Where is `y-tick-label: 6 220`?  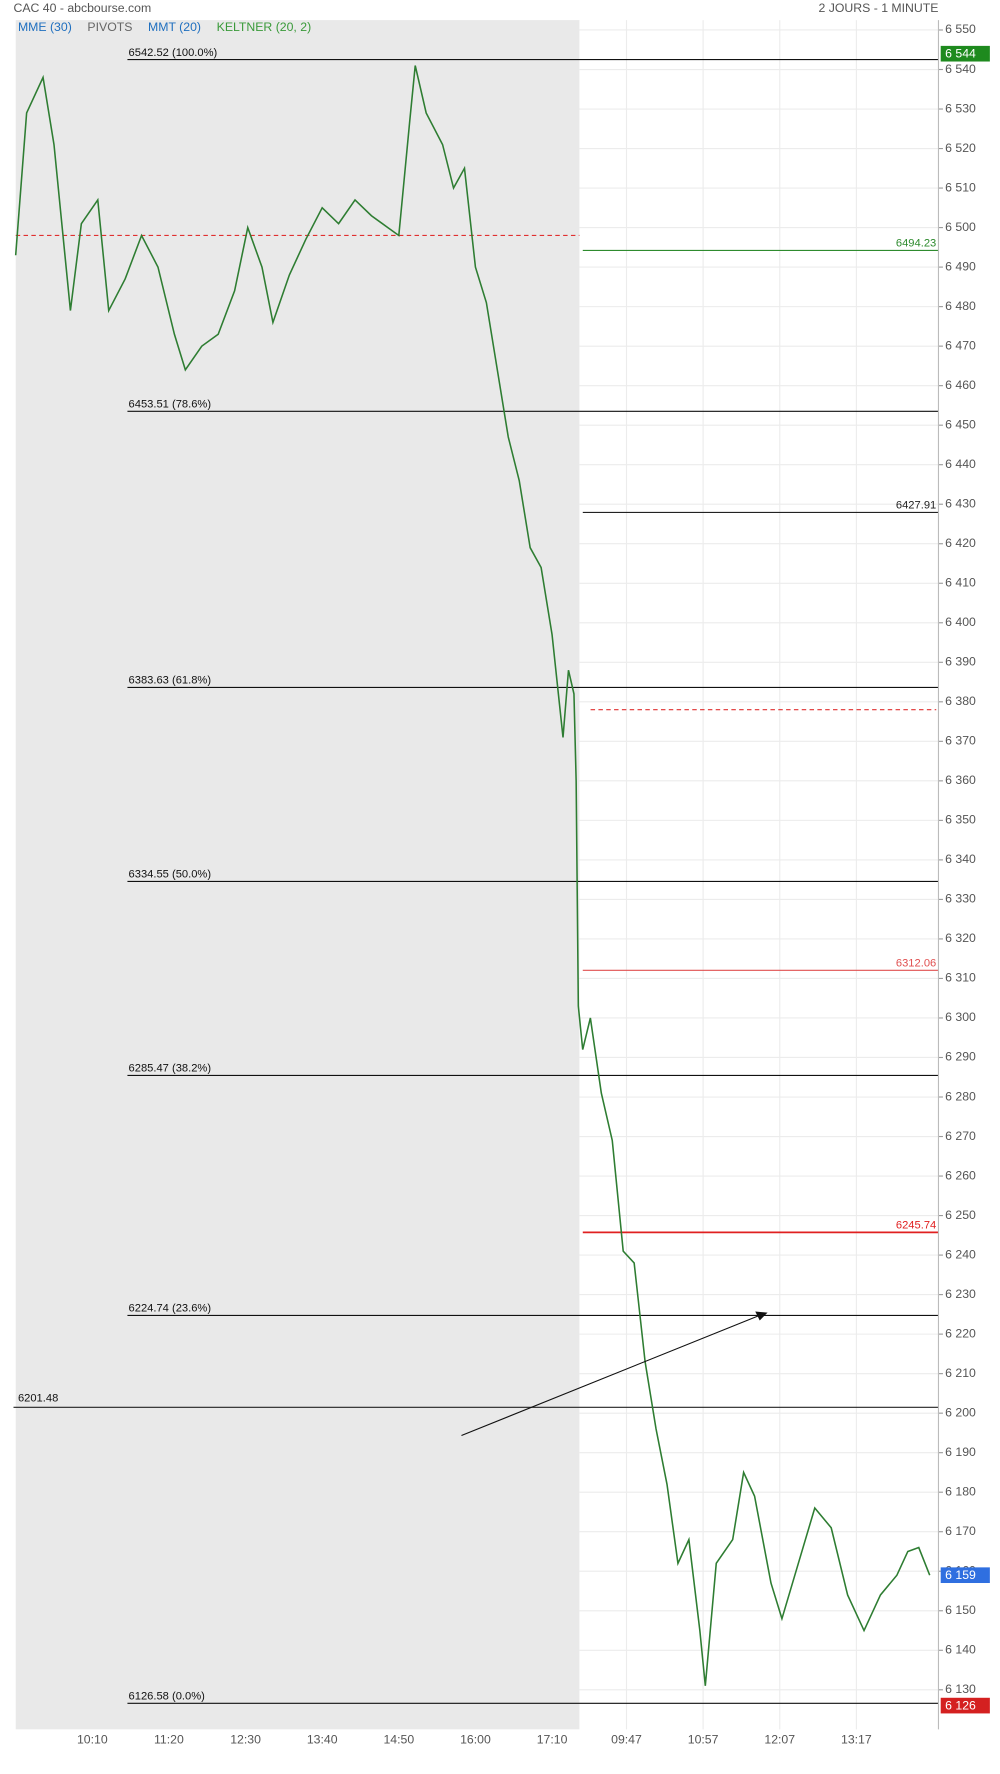 y-tick-label: 6 220 is located at coordinates (960, 1333).